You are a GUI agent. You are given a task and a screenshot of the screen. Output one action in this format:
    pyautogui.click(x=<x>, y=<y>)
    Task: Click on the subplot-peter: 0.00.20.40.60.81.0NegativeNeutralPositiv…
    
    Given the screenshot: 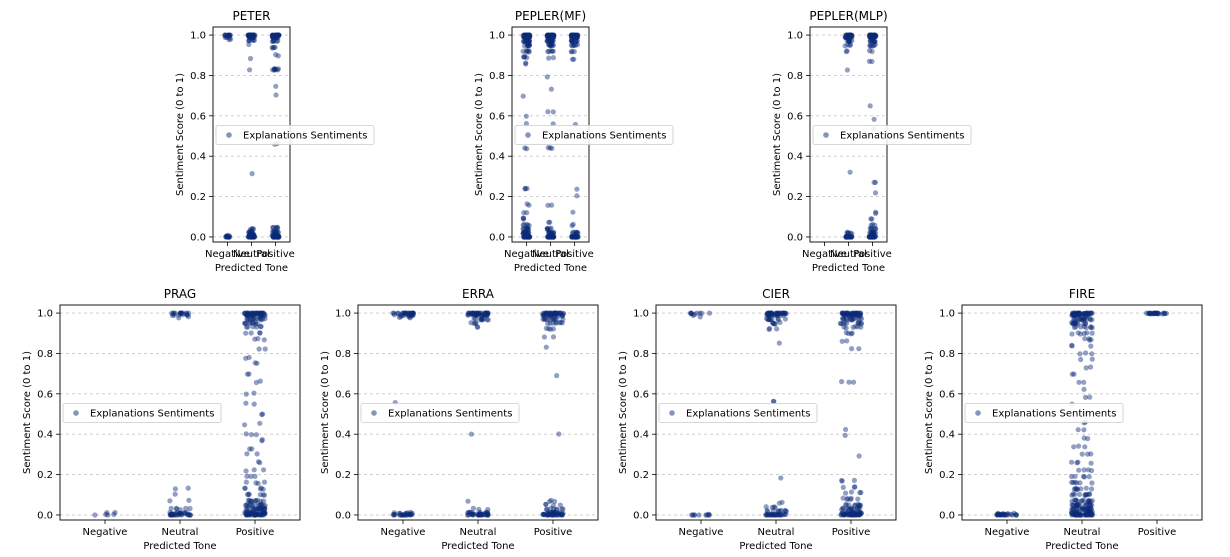 What is the action you would take?
    pyautogui.click(x=275, y=141)
    